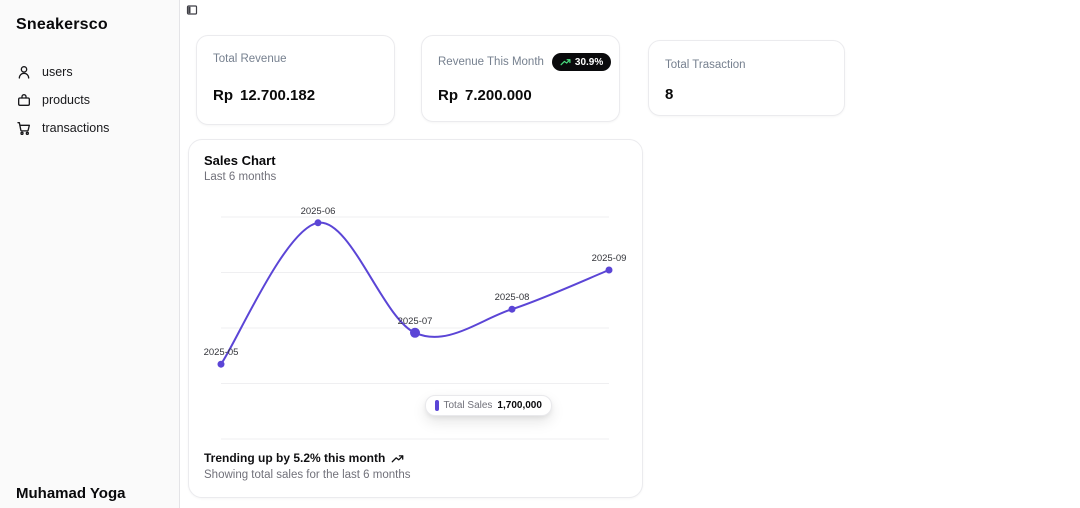 This screenshot has width=1080, height=508. What do you see at coordinates (468, 405) in the screenshot?
I see `tooltip-series-label: Total Sales` at bounding box center [468, 405].